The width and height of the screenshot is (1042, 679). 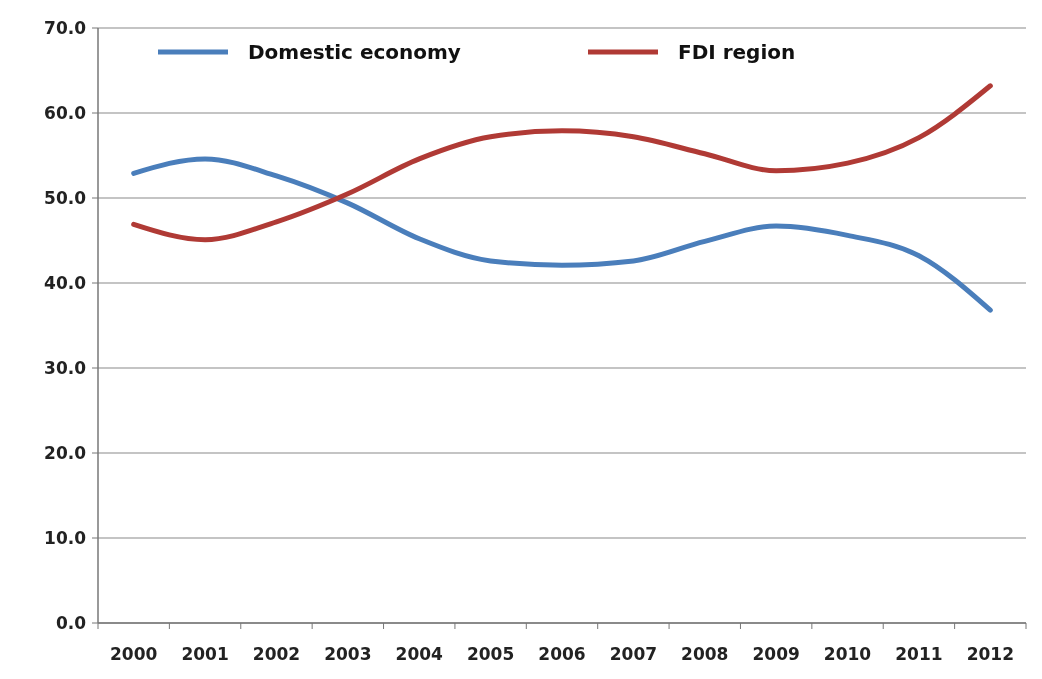 I want to click on x-tick-label: 2004, so click(x=419, y=654).